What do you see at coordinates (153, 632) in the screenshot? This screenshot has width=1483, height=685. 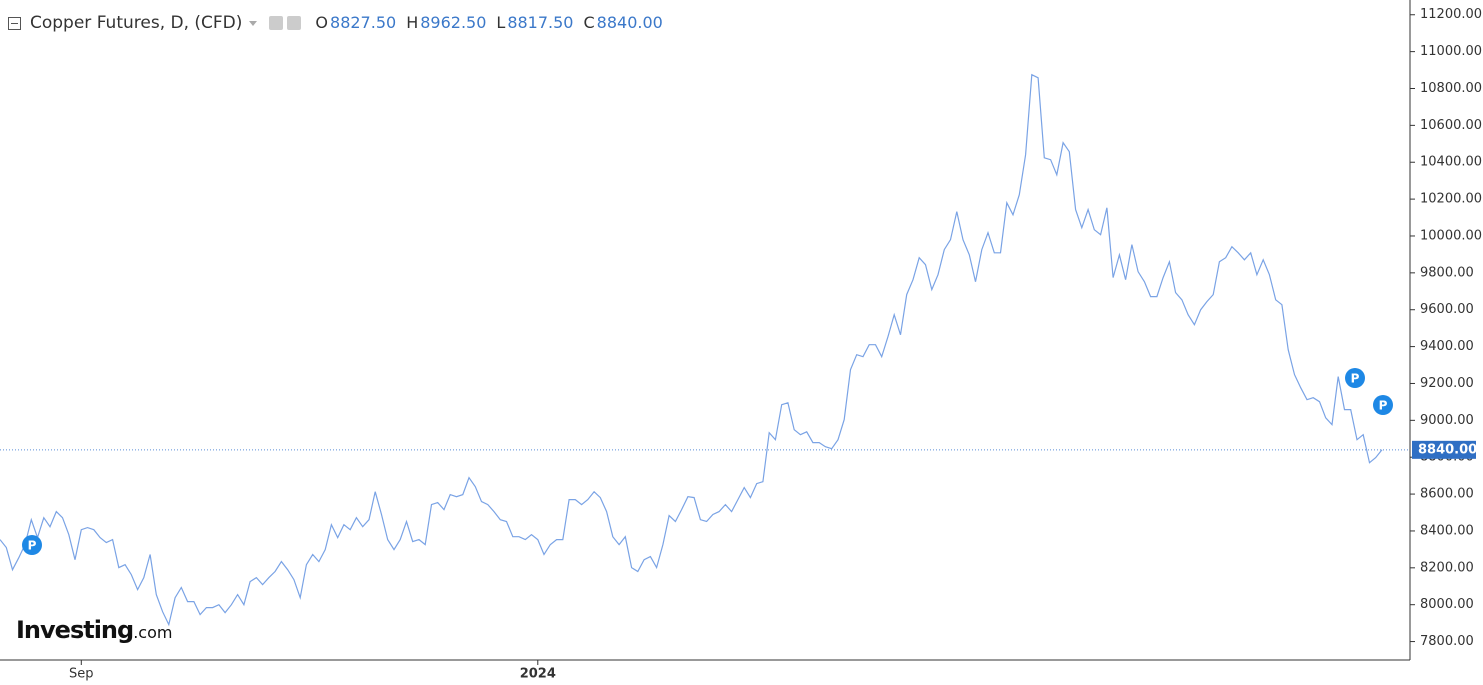 I see `logo-suffix: .com` at bounding box center [153, 632].